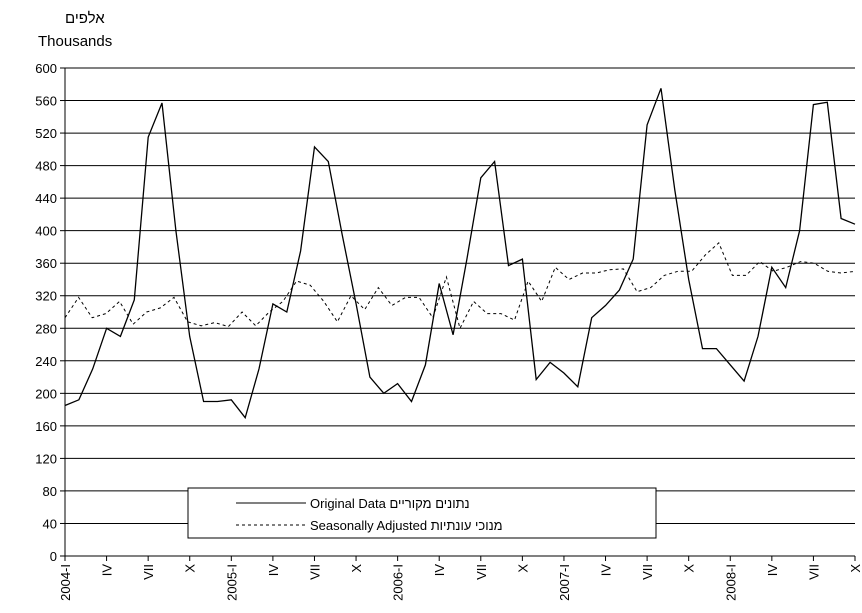 This screenshot has width=862, height=613. I want to click on x-tick-label: 2006-I, so click(398, 582).